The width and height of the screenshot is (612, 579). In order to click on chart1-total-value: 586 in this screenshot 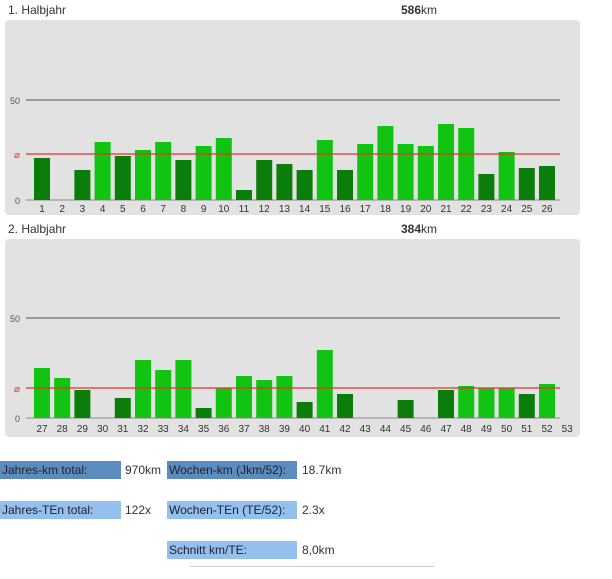, I will do `click(411, 10)`.